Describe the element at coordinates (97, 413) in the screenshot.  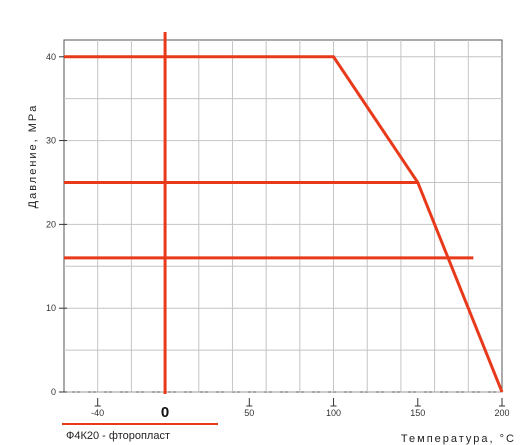
I see `x-tick-label: -40` at that location.